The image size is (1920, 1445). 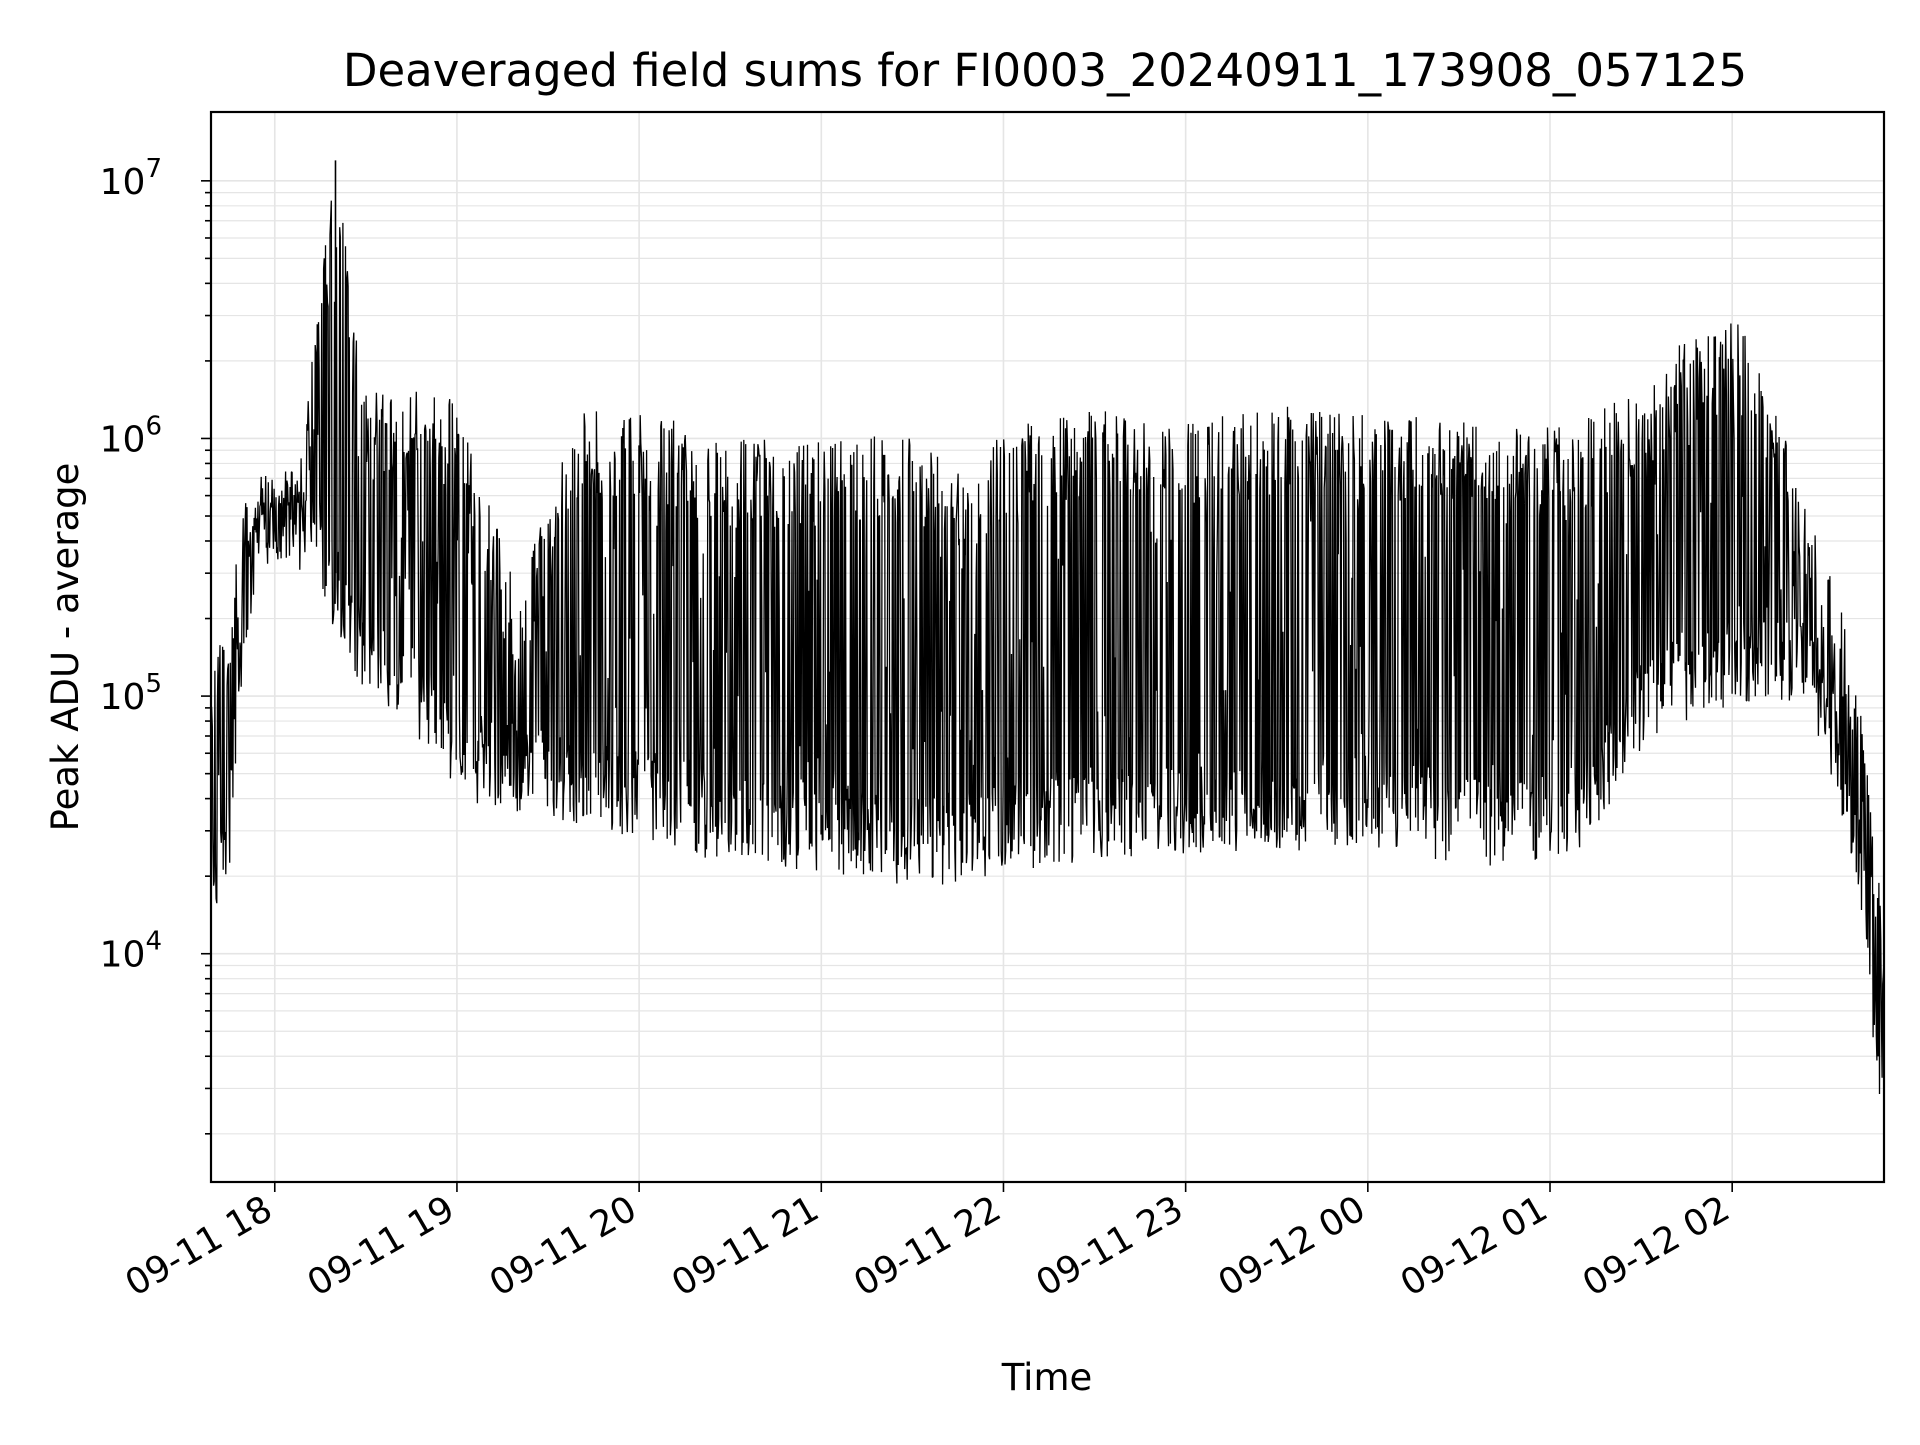 What do you see at coordinates (563, 1246) in the screenshot?
I see `x-tick-label: 09-11 20` at bounding box center [563, 1246].